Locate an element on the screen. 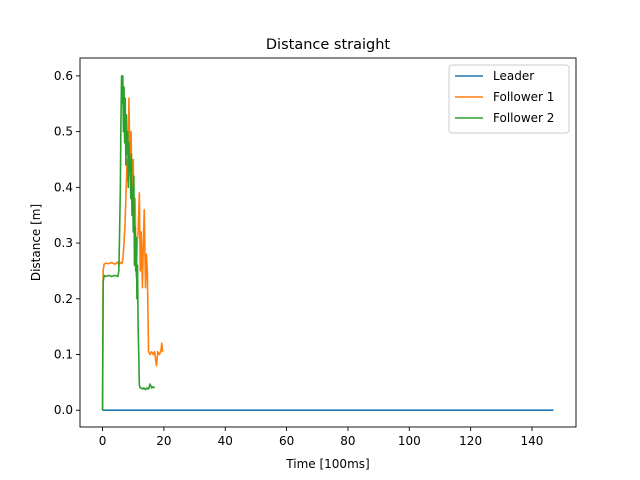 The image size is (640, 480). x-tick-label: 60 is located at coordinates (286, 441).